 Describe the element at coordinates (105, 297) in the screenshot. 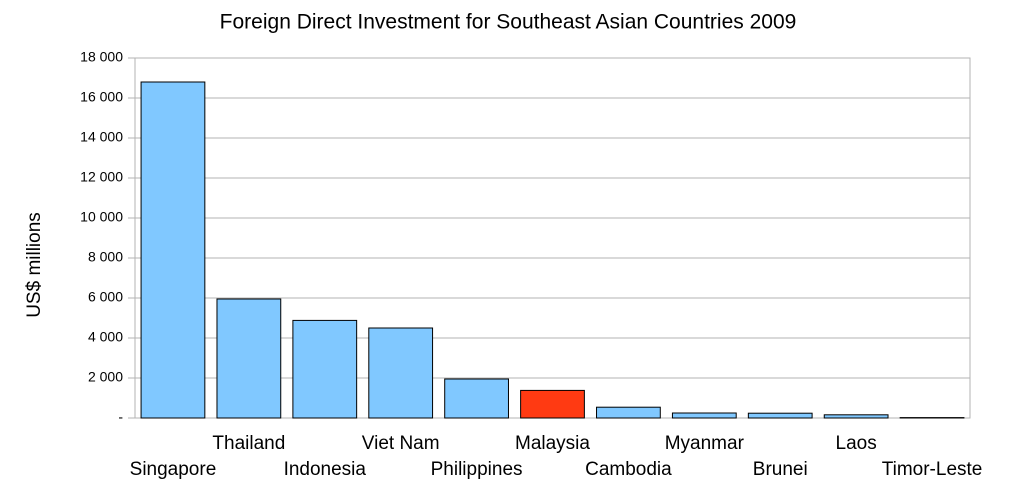

I see `y-tick-label: 6 000` at that location.